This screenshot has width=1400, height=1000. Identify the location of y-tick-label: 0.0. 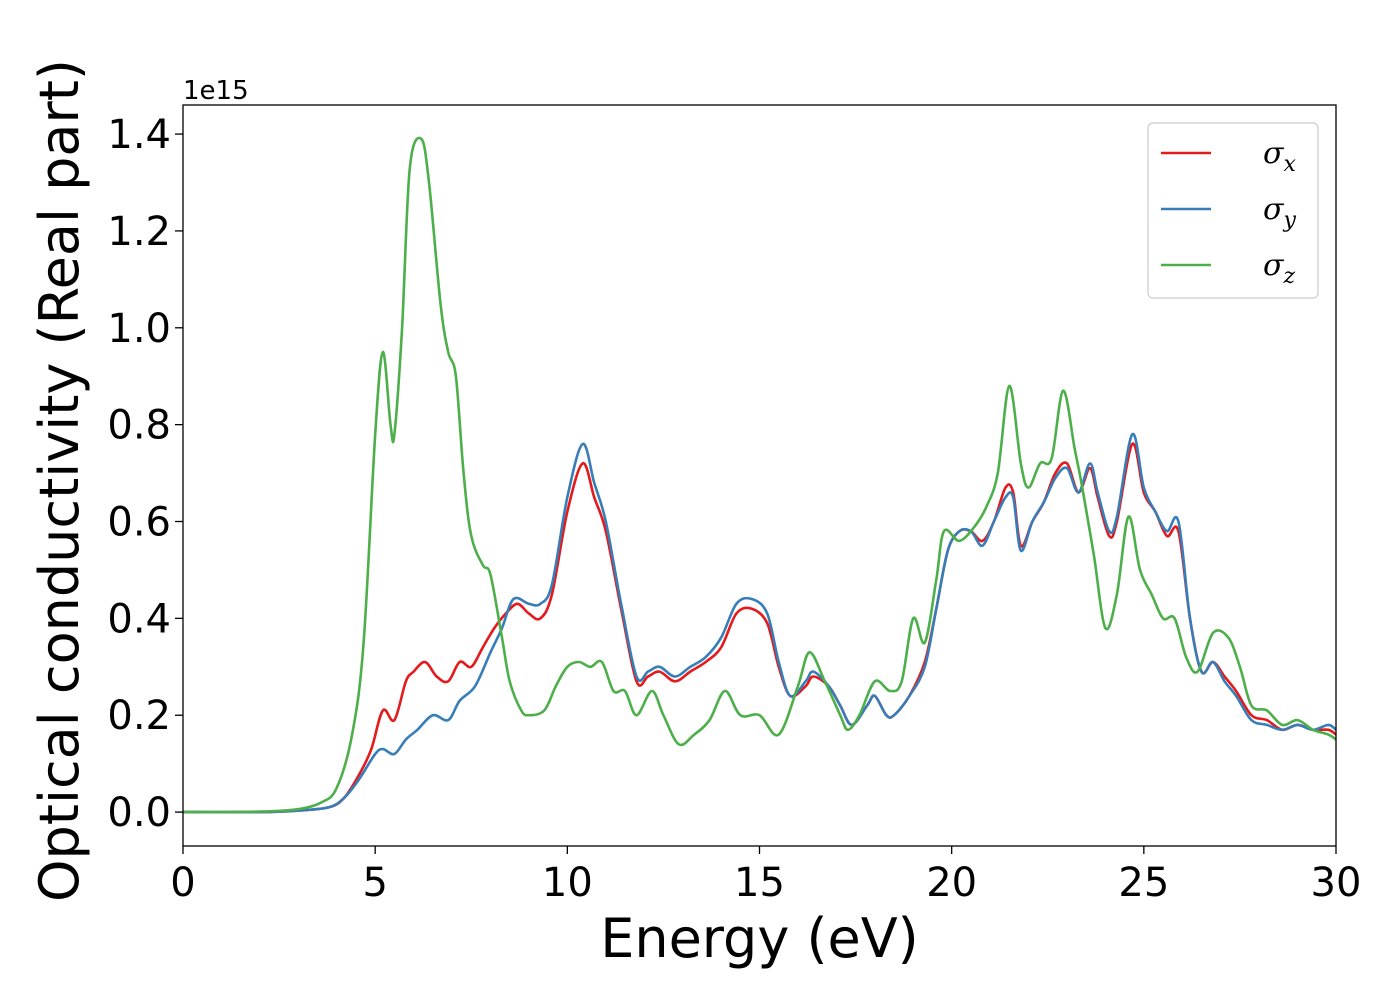
(139, 813).